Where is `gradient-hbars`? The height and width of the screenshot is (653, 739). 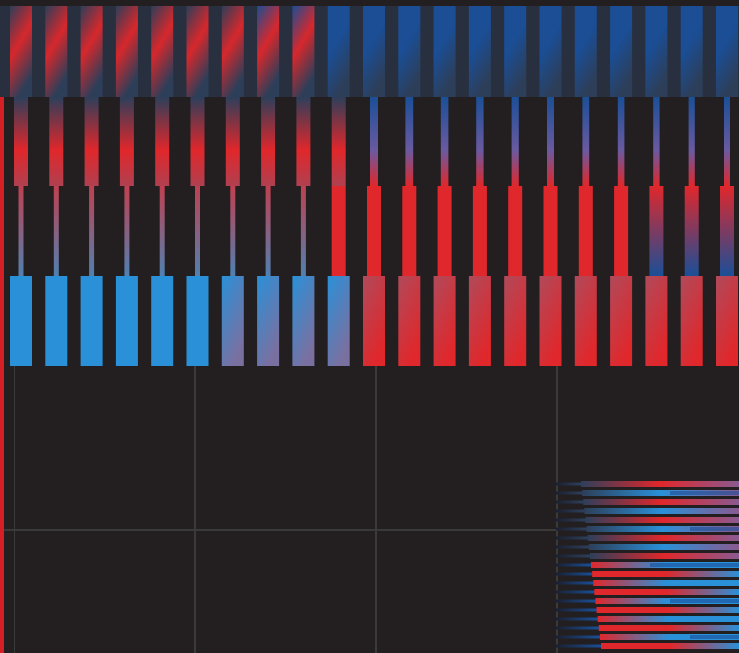 gradient-hbars is located at coordinates (647, 565).